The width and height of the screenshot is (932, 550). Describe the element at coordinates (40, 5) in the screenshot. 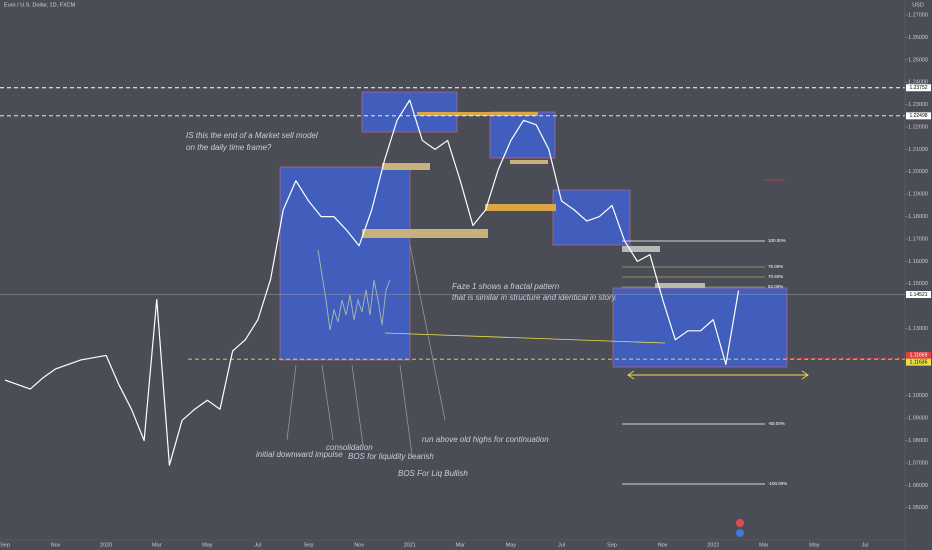

I see `chart-title: Euro / U.S. Dollar, 1D, FXCM` at that location.